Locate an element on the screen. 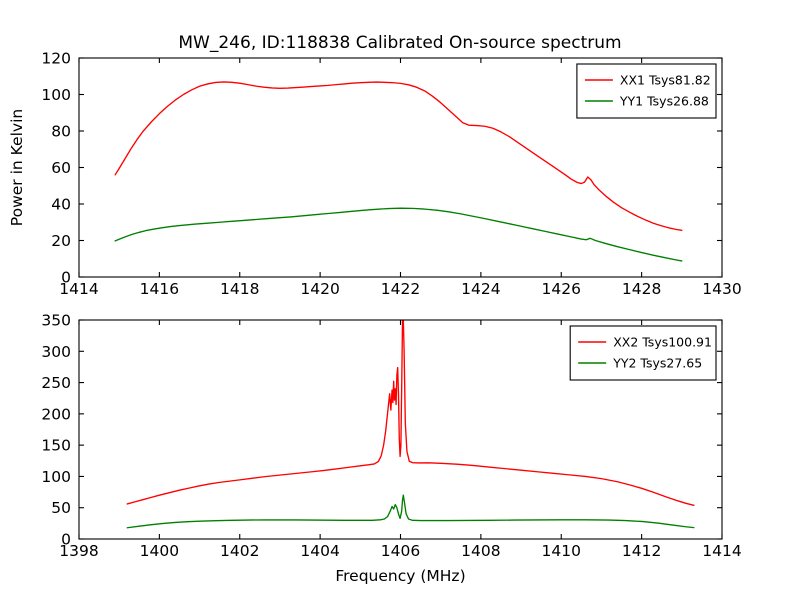  y-tick-label: 200 is located at coordinates (56, 414).